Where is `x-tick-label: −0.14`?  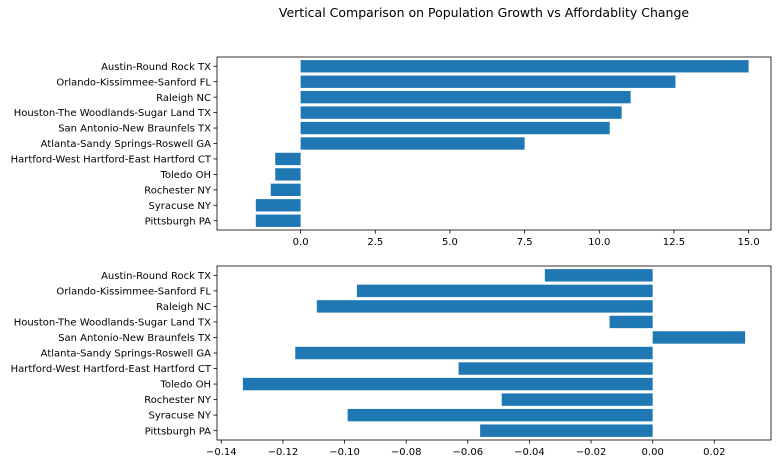 x-tick-label: −0.14 is located at coordinates (221, 452).